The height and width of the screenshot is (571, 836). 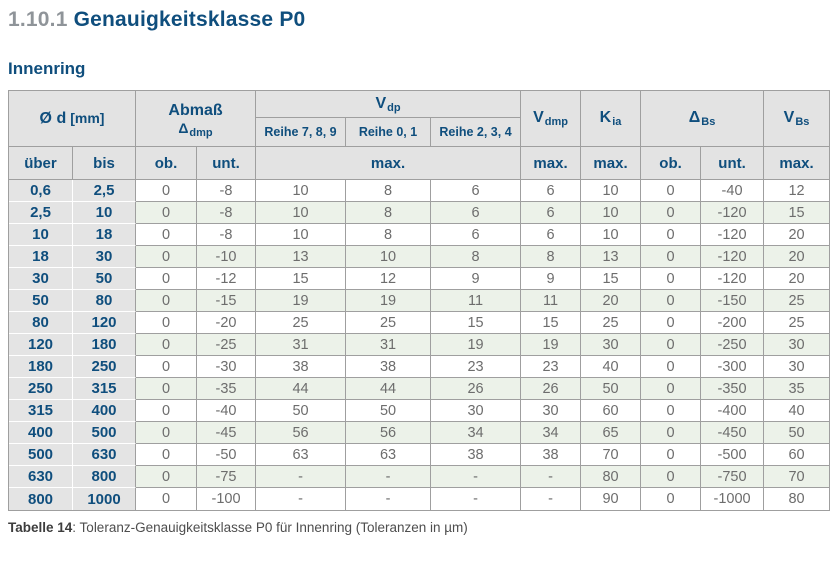 I want to click on range-cell: 180, so click(x=41, y=367).